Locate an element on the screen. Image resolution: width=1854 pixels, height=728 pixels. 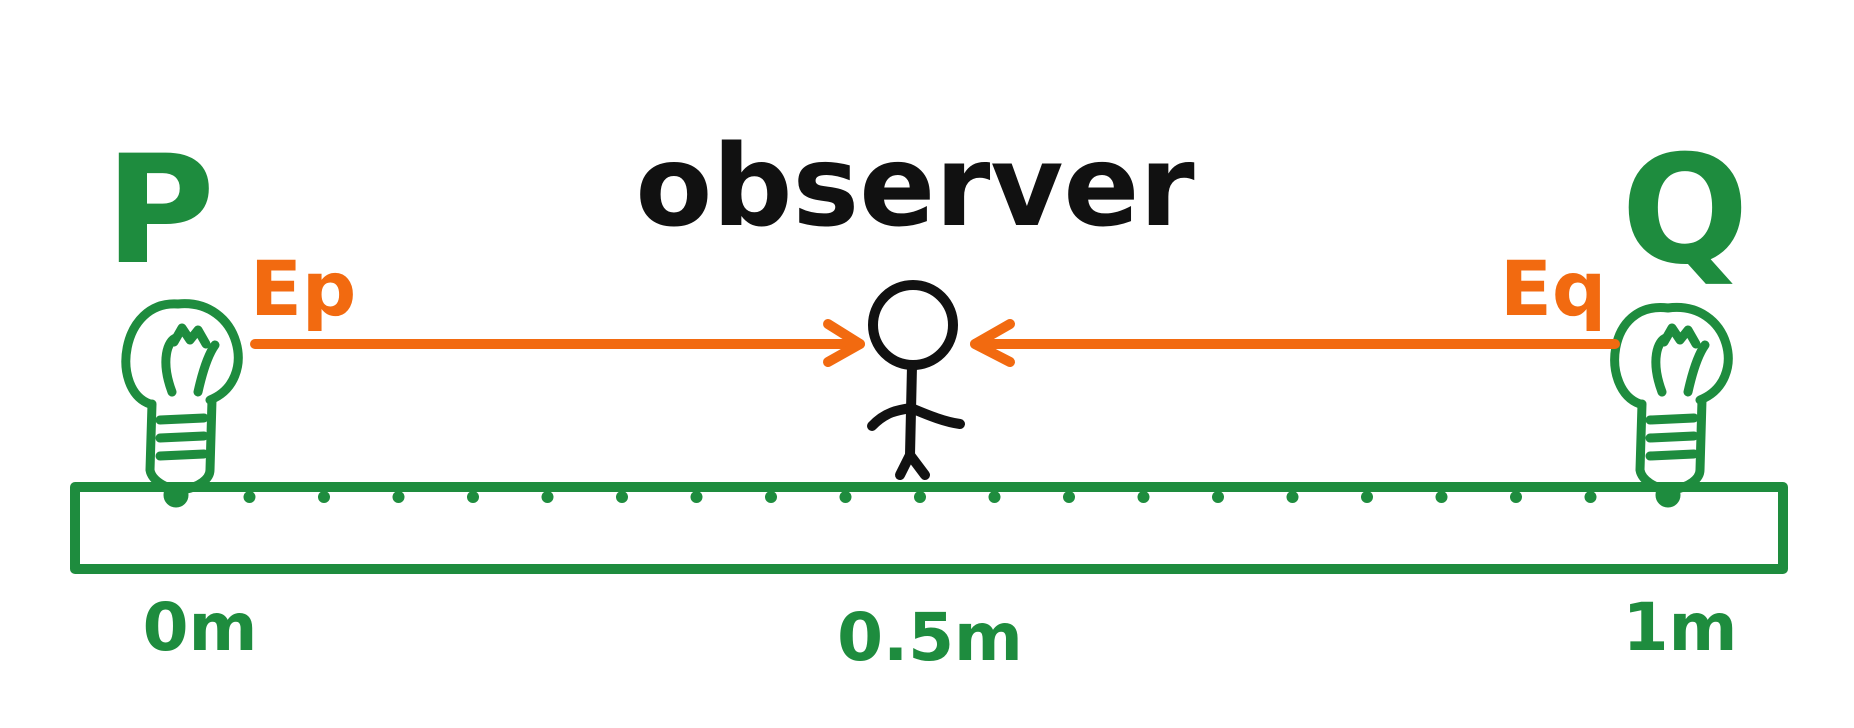
field-arrow-p is located at coordinates (557, 343).